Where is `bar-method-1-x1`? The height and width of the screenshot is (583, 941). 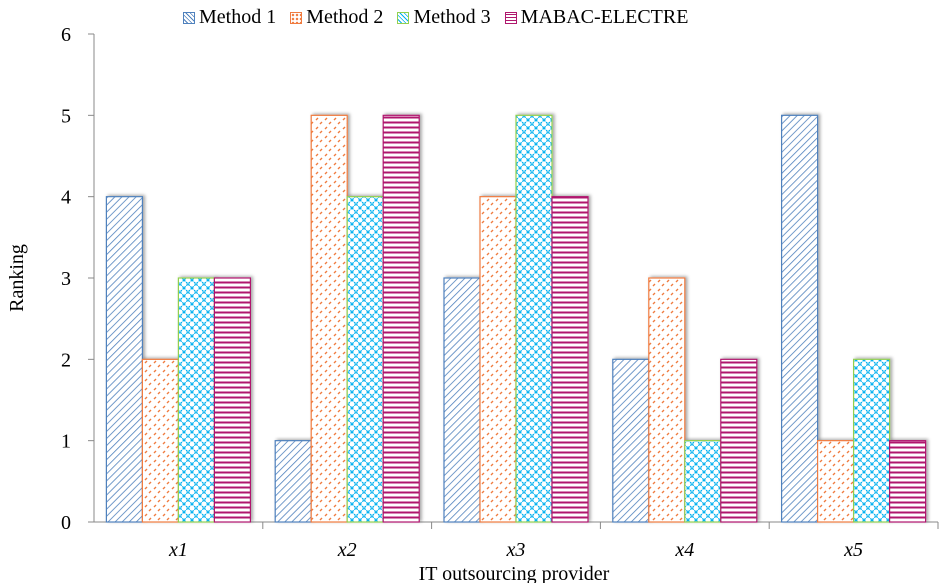 bar-method-1-x1 is located at coordinates (124, 359).